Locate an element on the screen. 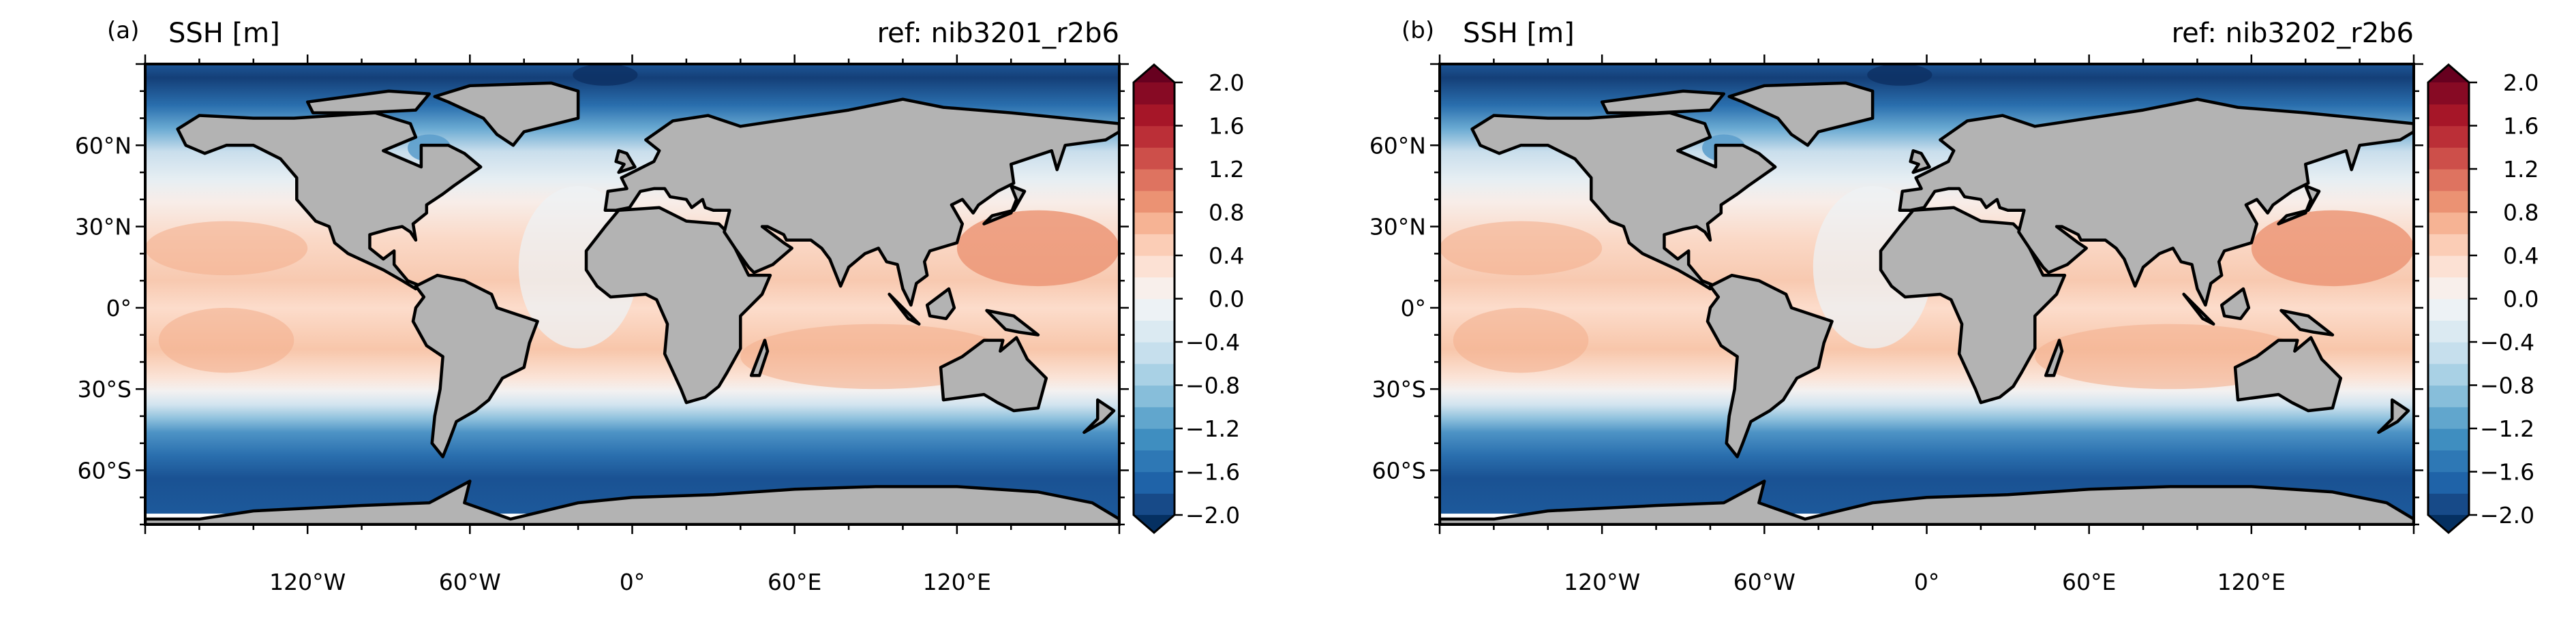 The image size is (2576, 643). panel-label: (a) is located at coordinates (123, 31).